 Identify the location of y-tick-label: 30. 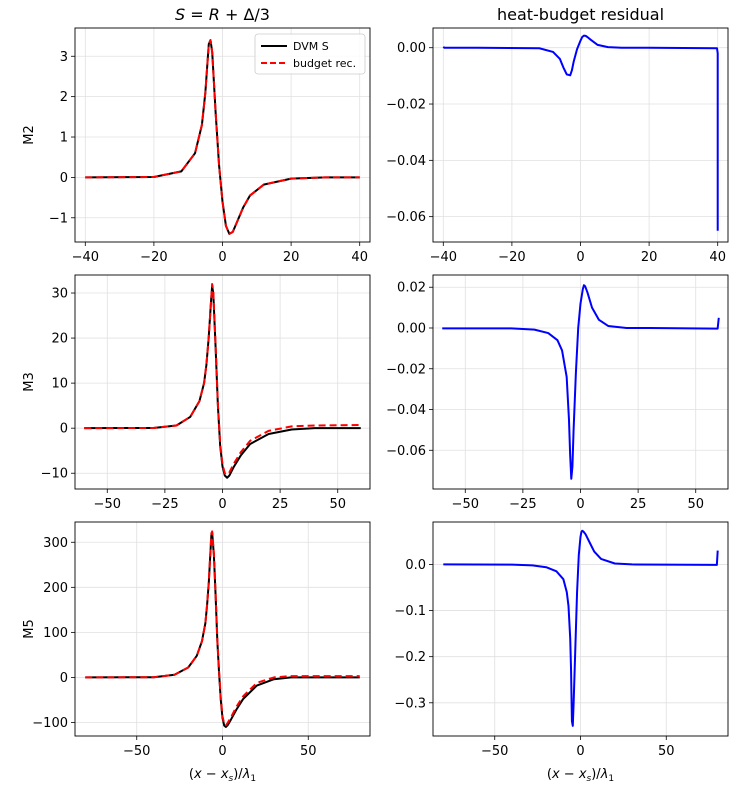
(59, 294).